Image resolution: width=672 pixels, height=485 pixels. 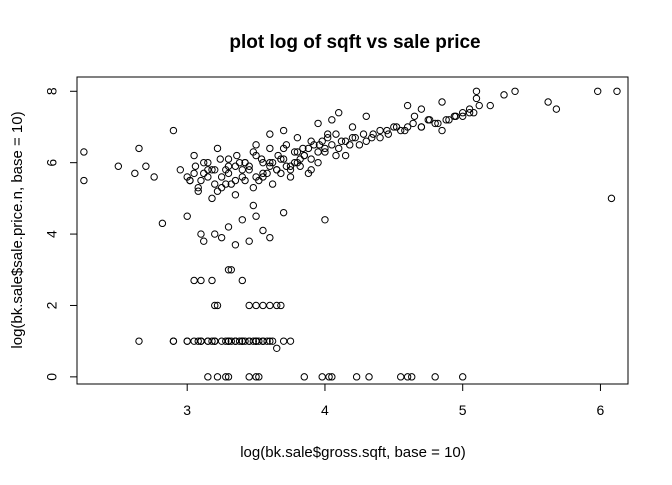 What do you see at coordinates (325, 410) in the screenshot?
I see `x-tick-label: 4` at bounding box center [325, 410].